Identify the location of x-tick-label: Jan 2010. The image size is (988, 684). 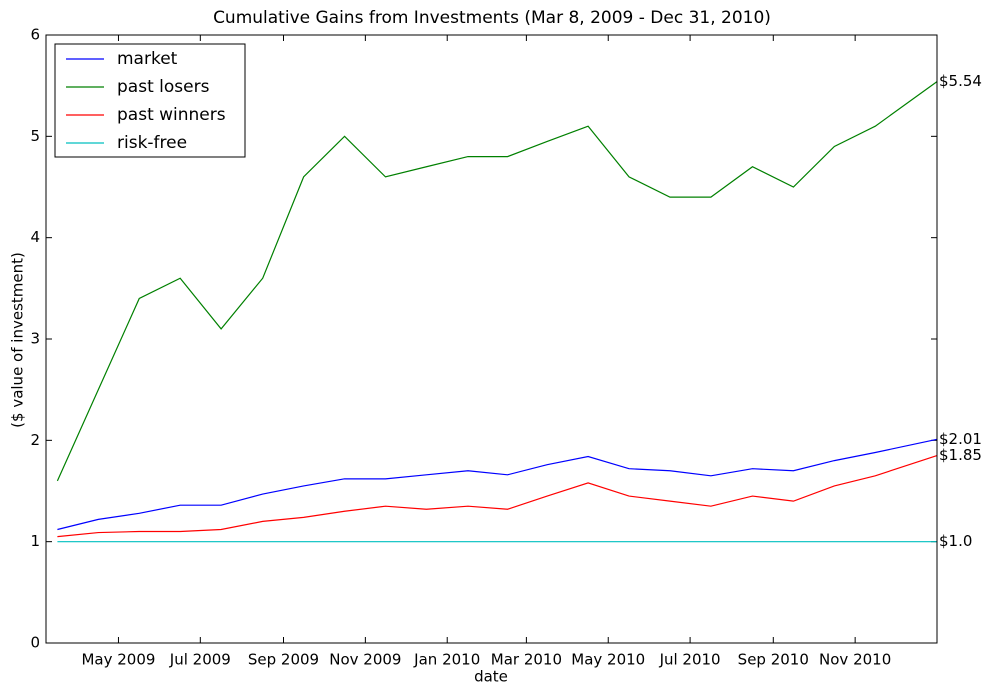
(446, 660).